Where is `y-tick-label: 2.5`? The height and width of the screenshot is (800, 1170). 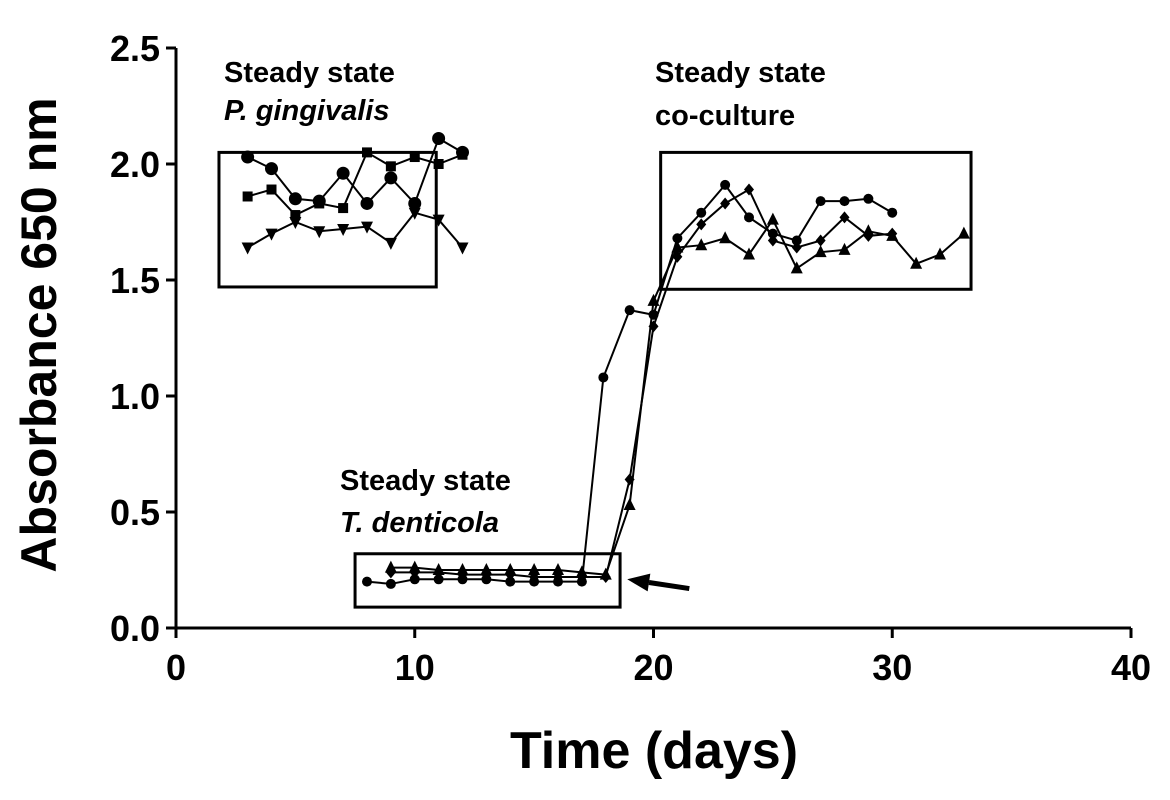 y-tick-label: 2.5 is located at coordinates (135, 48).